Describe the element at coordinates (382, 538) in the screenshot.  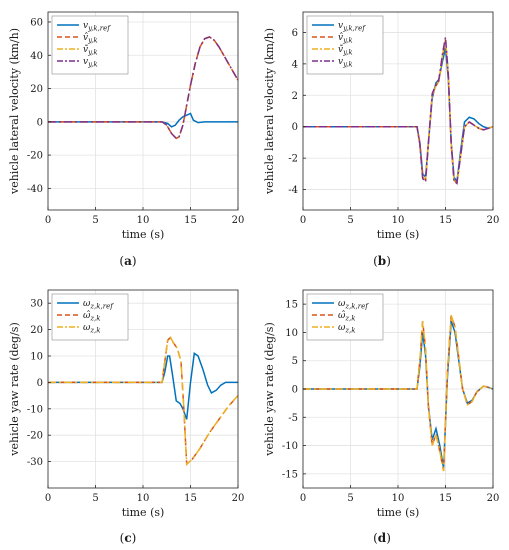
I see `panel-caption: (d)` at that location.